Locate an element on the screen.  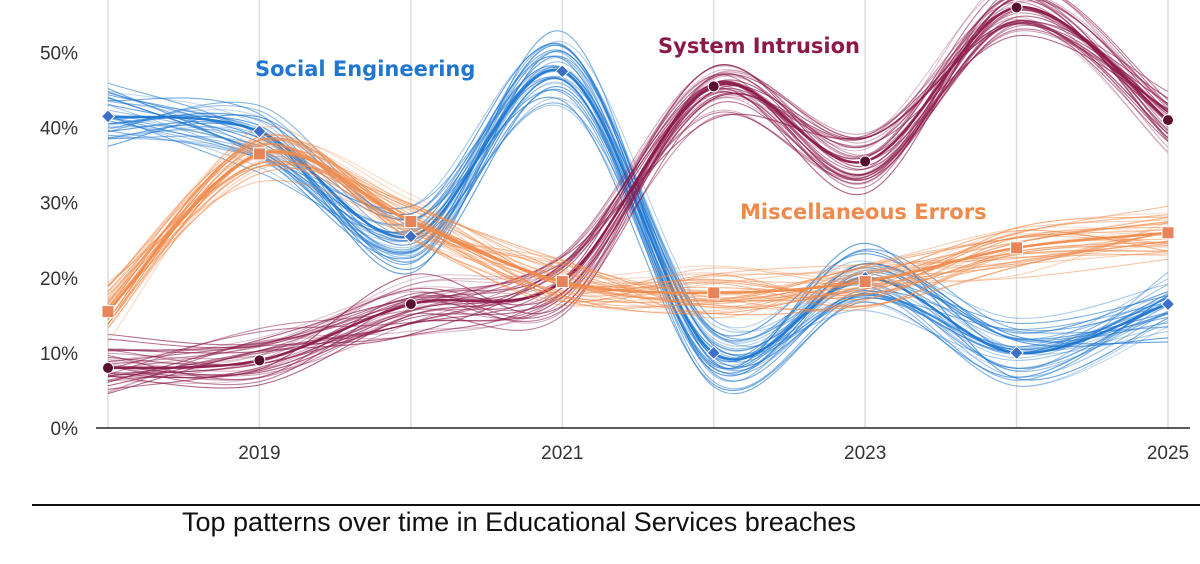
y-tick-label: 40% is located at coordinates (59, 129).